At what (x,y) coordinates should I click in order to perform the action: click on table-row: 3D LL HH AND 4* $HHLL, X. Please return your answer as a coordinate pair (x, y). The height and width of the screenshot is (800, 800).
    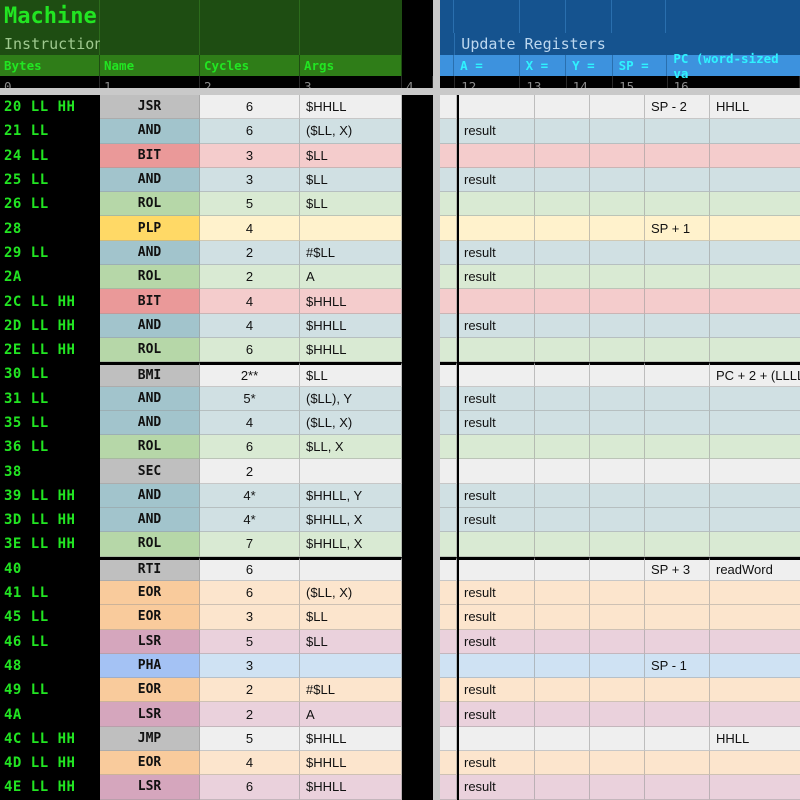
    Looking at the image, I should click on (216, 520).